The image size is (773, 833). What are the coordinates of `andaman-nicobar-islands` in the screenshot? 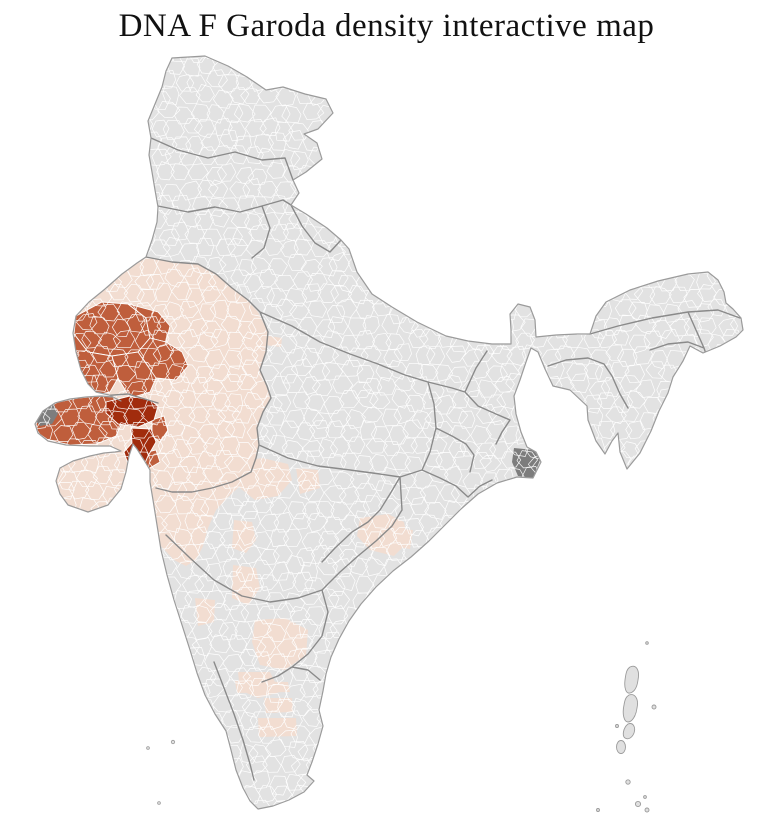 It's located at (626, 727).